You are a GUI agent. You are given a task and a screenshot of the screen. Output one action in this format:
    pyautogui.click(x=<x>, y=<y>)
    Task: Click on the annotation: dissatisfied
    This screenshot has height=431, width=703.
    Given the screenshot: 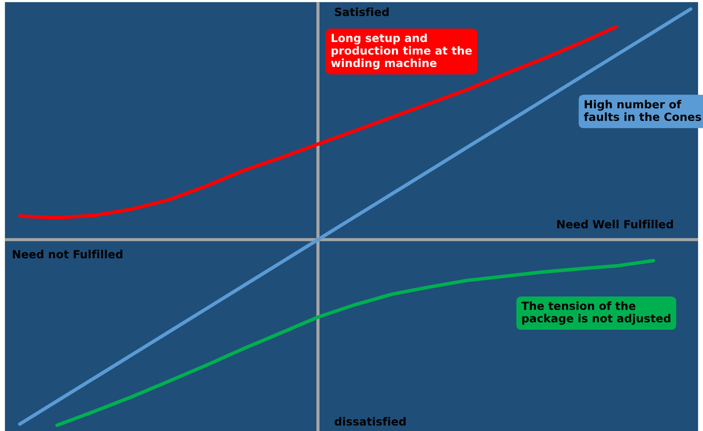 What is the action you would take?
    pyautogui.click(x=370, y=421)
    